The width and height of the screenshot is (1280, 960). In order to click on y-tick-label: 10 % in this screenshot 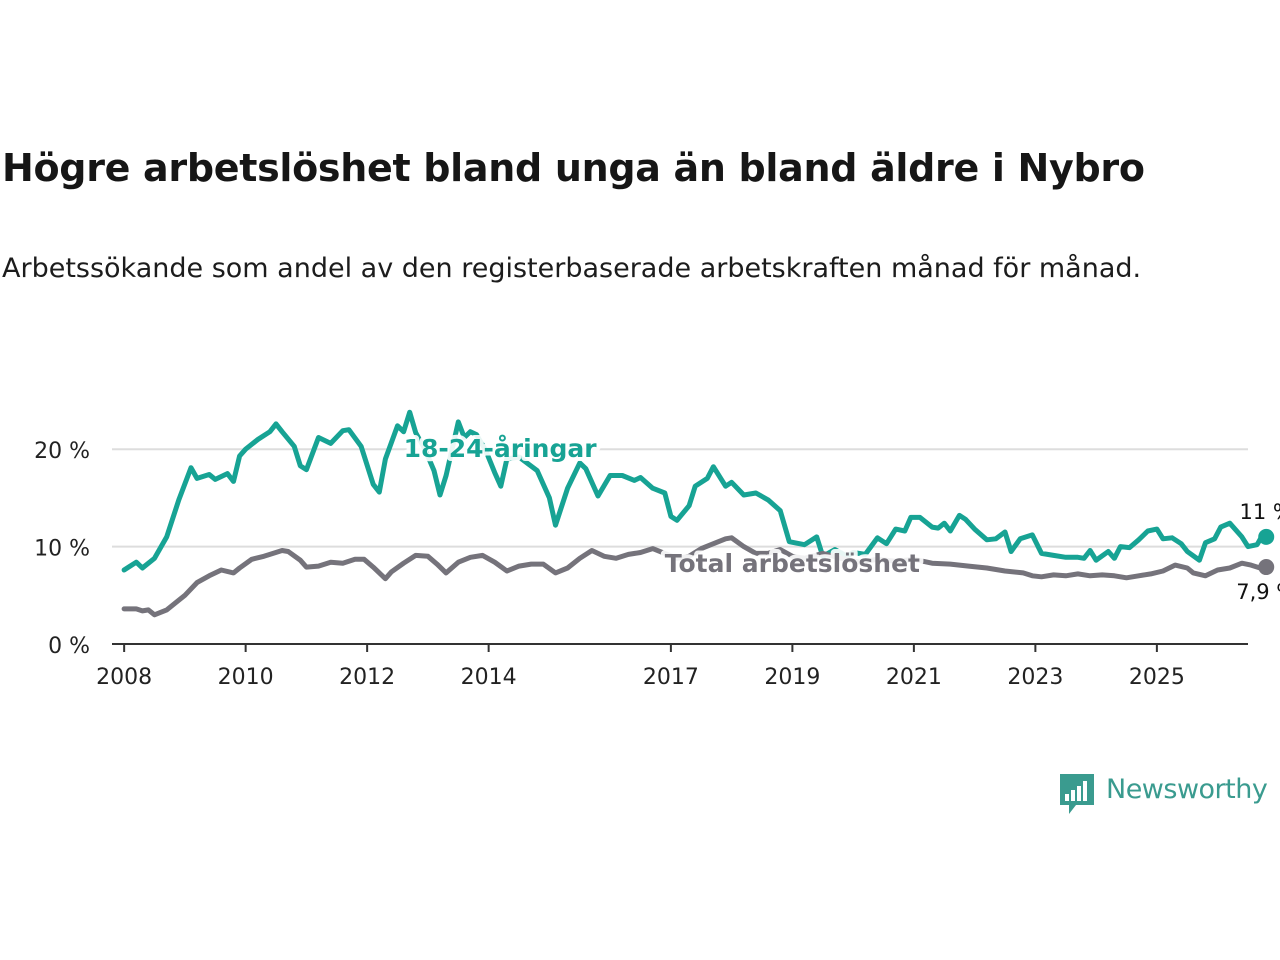, I will do `click(62, 549)`.